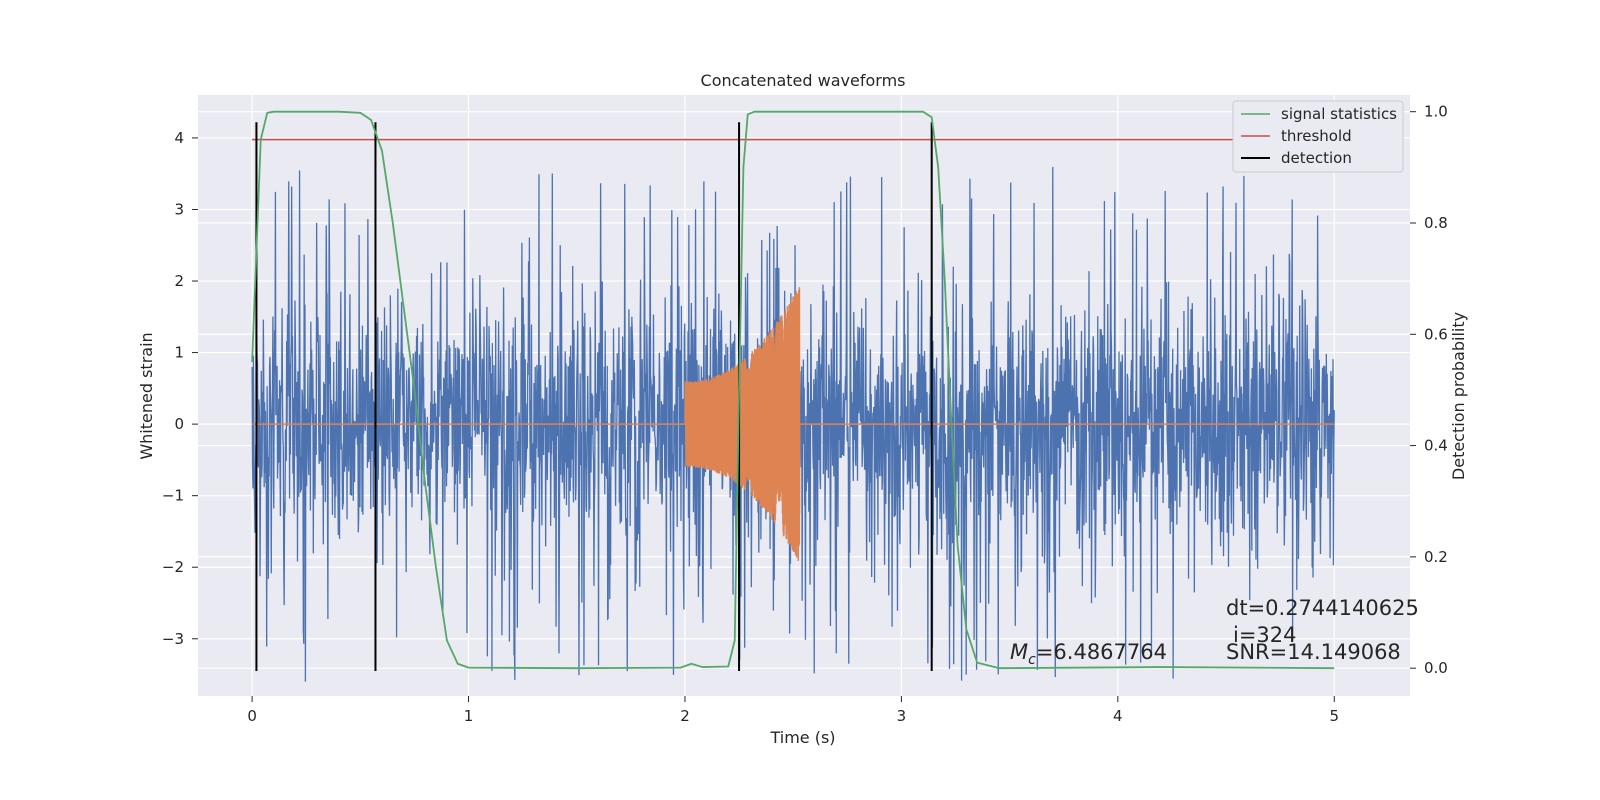  I want to click on annotation-index: i=324, so click(1265, 635).